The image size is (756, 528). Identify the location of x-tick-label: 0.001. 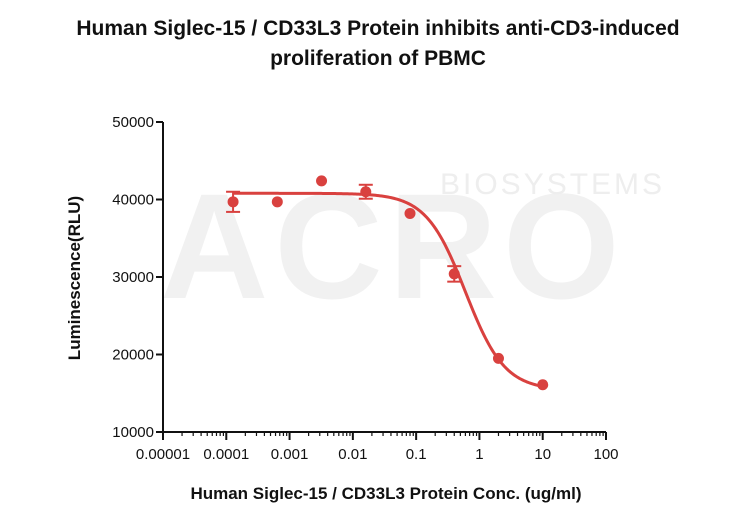
(290, 454).